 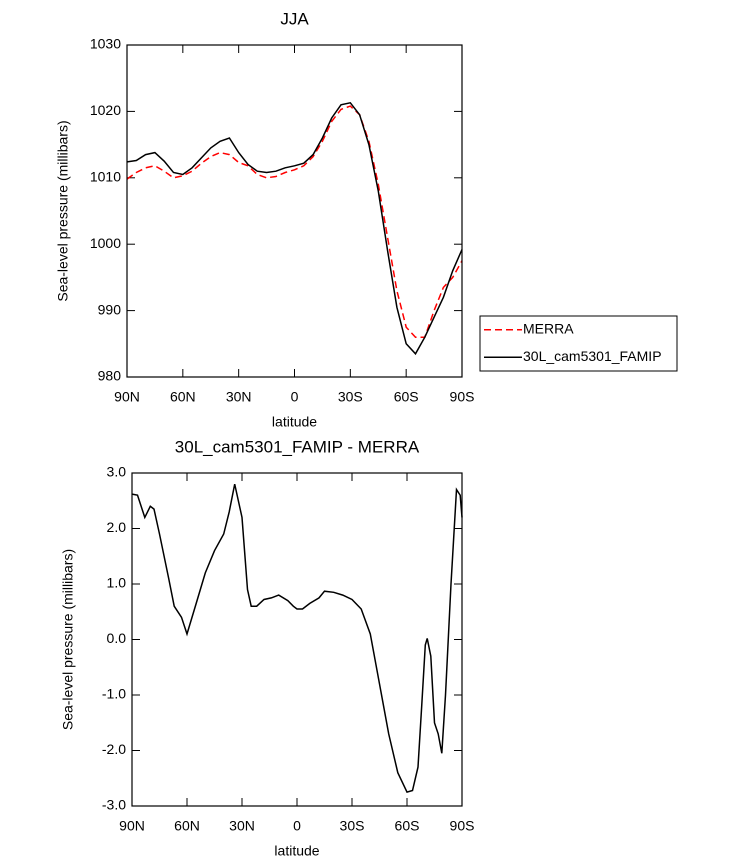 I want to click on legend-label: MERRA, so click(x=548, y=328).